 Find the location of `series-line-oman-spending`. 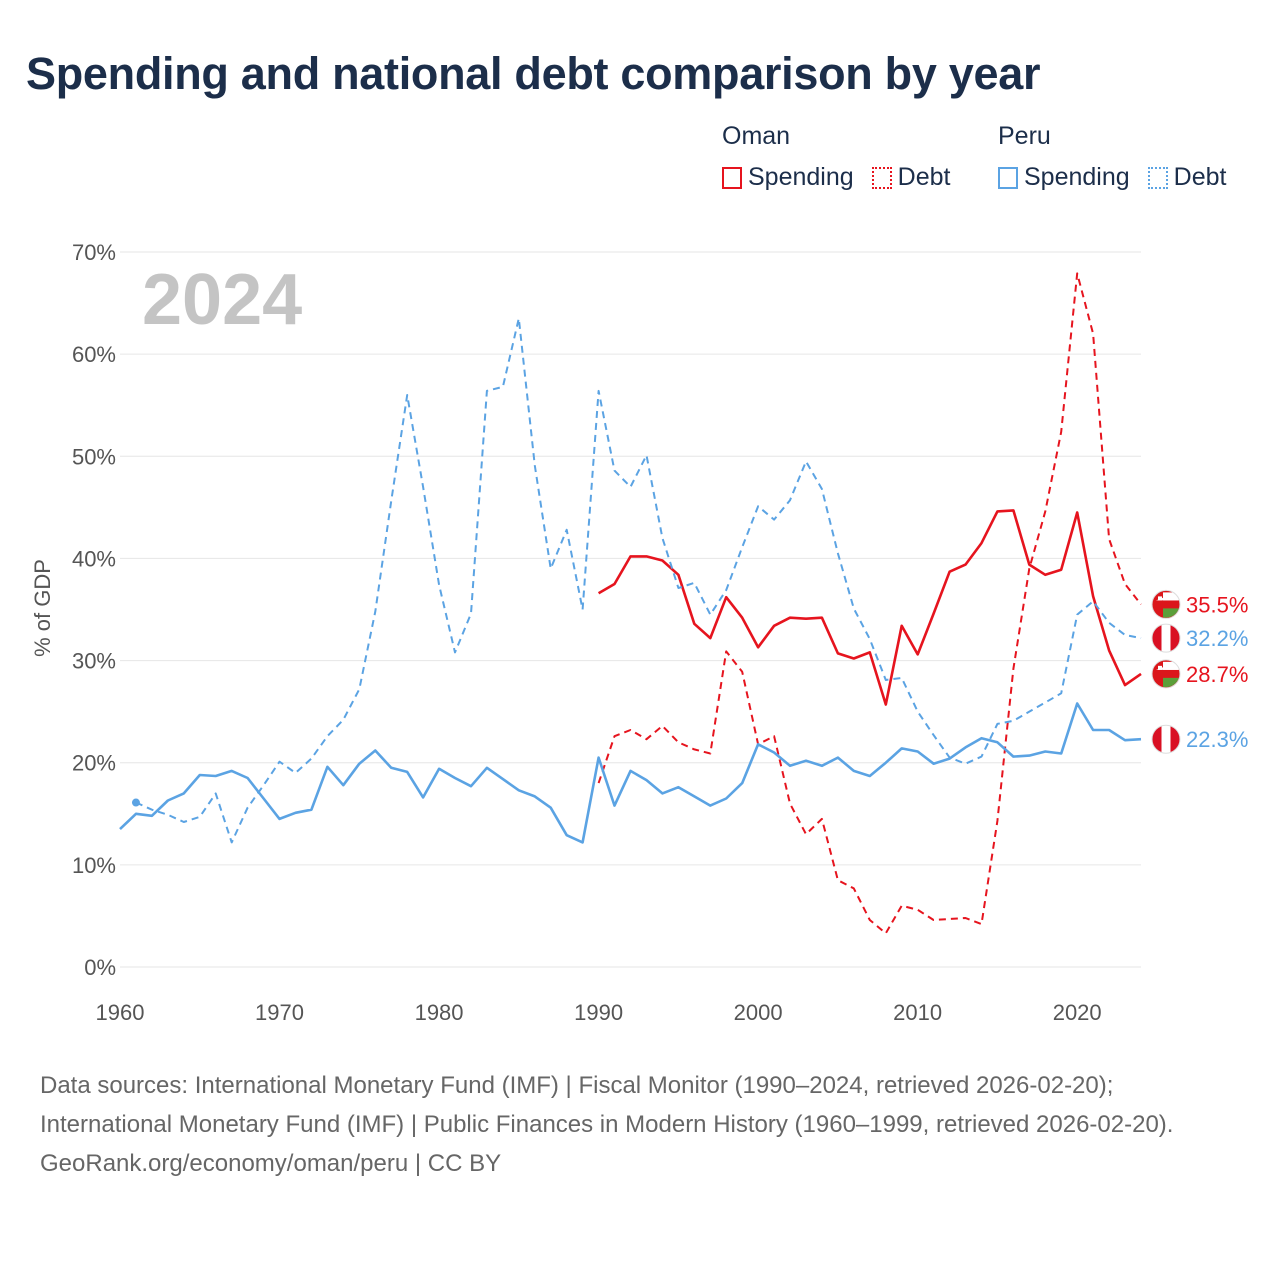

series-line-oman-spending is located at coordinates (869, 607).